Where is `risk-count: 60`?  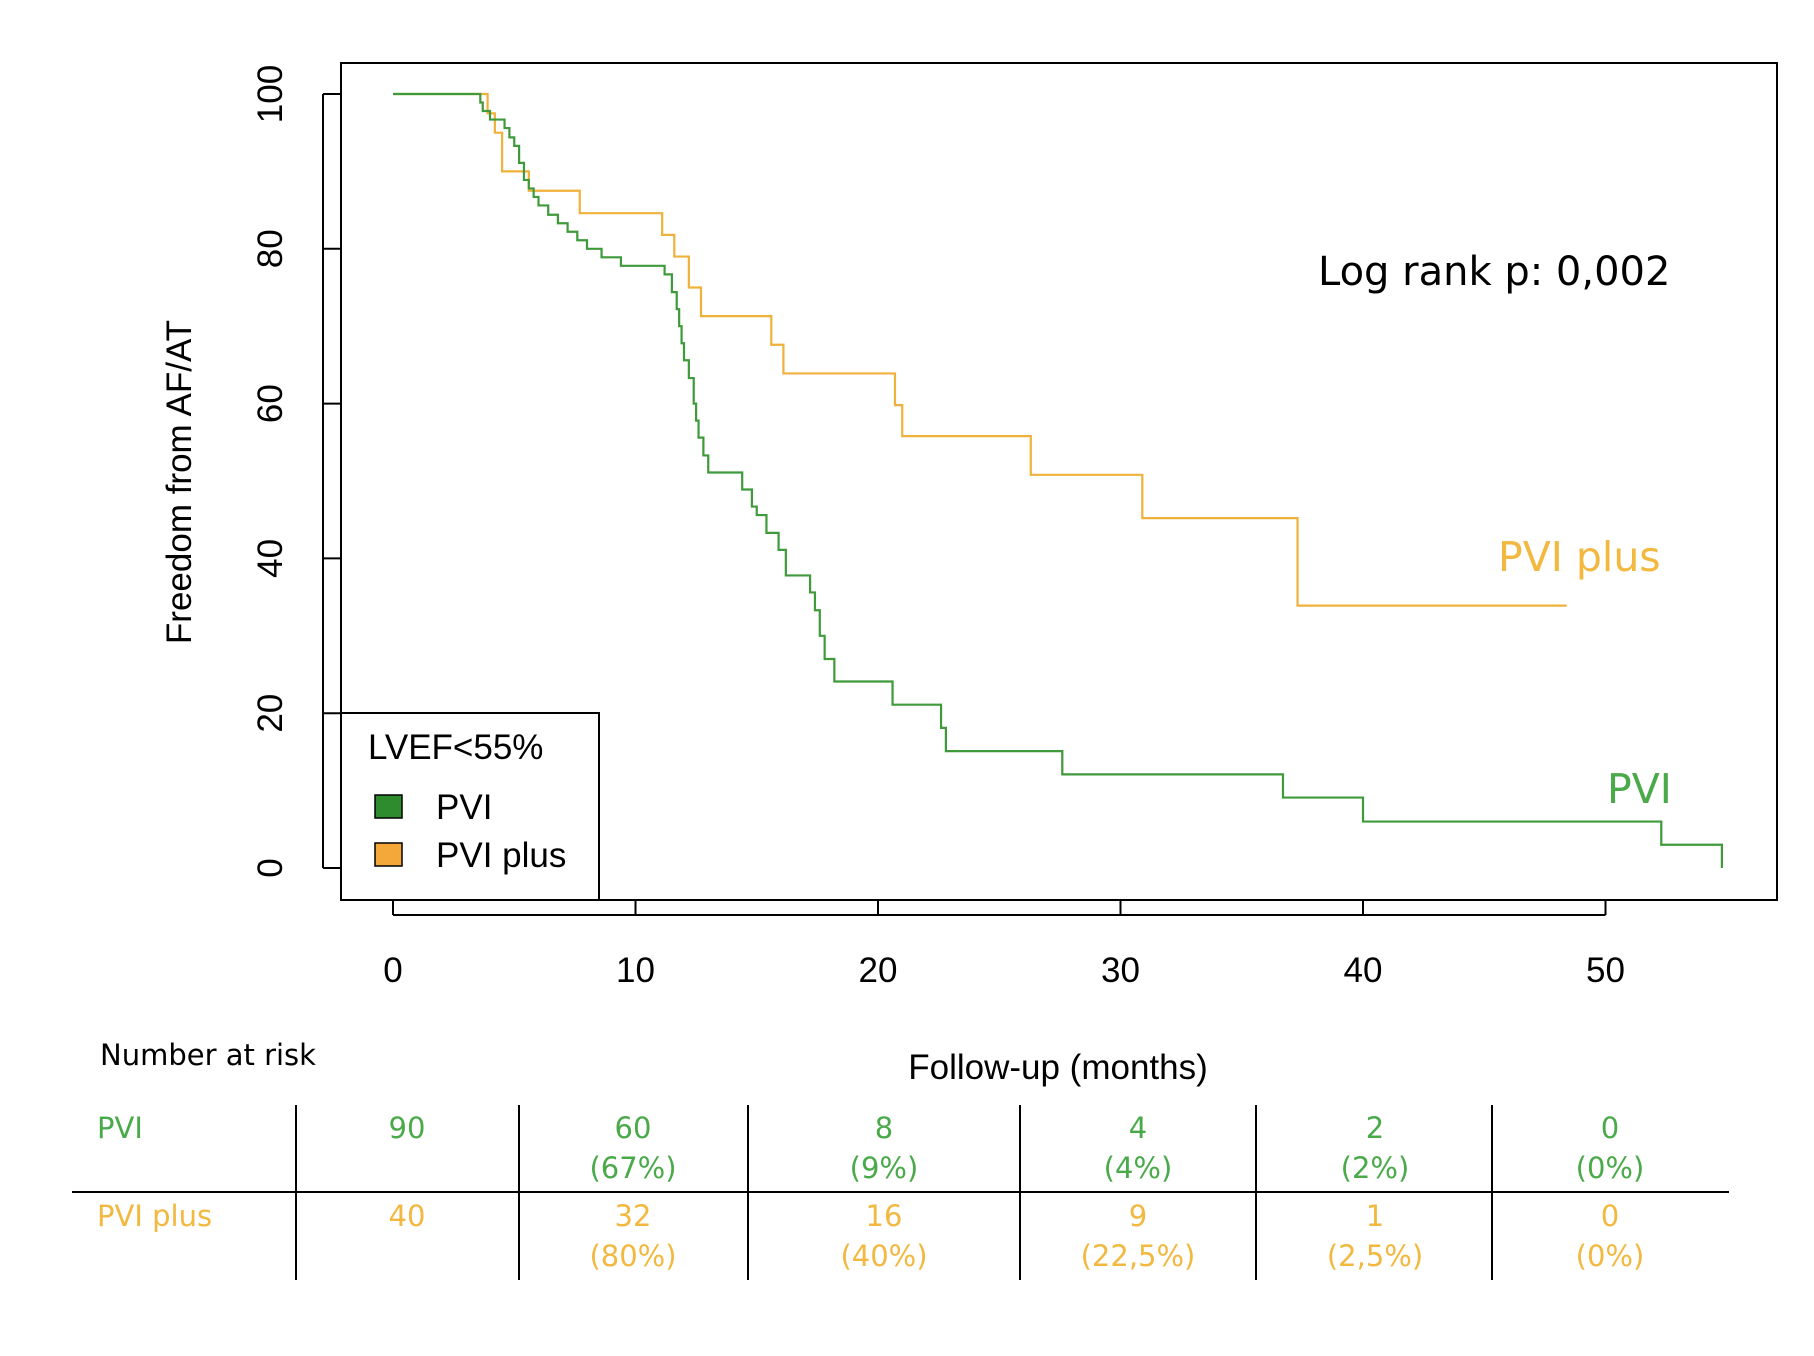 risk-count: 60 is located at coordinates (633, 1128).